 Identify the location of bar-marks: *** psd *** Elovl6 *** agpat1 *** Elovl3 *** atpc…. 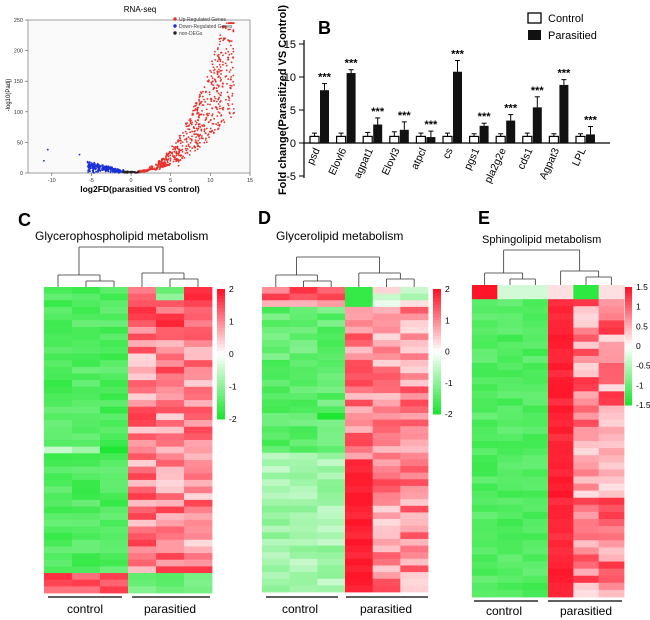
(451, 117).